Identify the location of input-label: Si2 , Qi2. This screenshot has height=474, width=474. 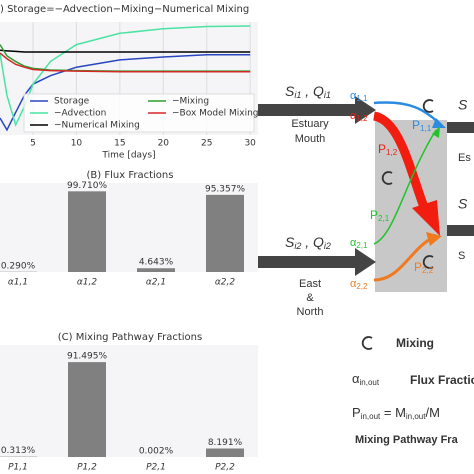
(308, 243).